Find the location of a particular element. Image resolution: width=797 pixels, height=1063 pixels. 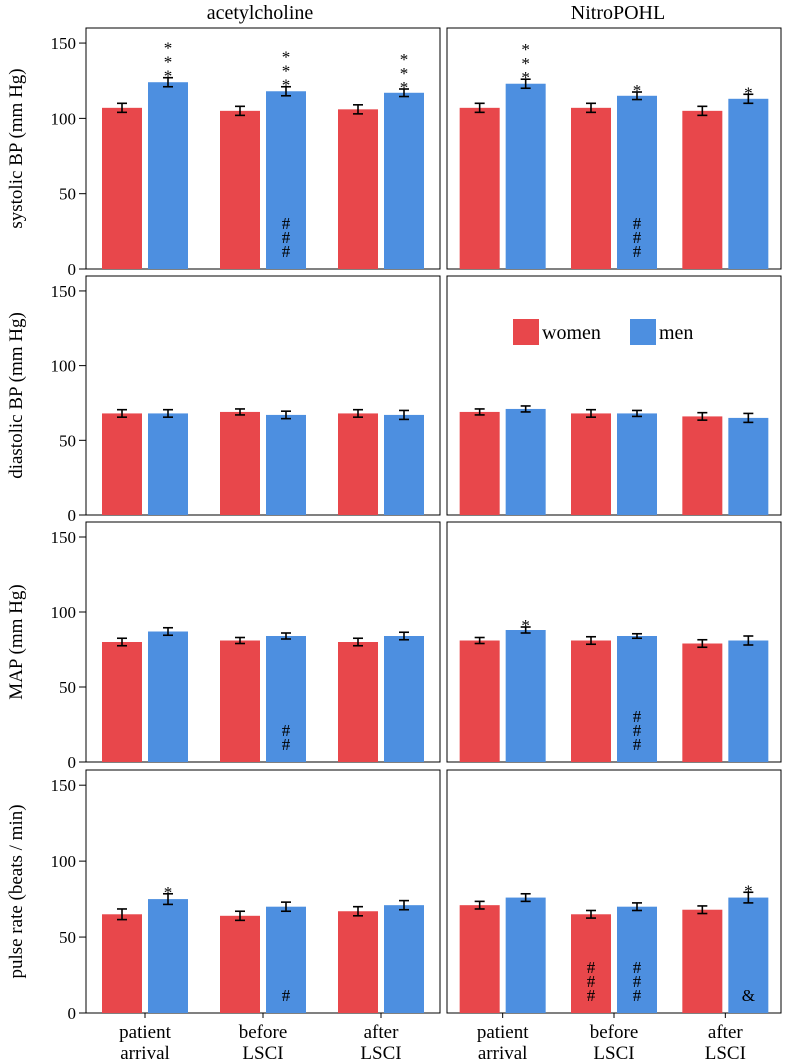

legend-label-women: women is located at coordinates (571, 333).